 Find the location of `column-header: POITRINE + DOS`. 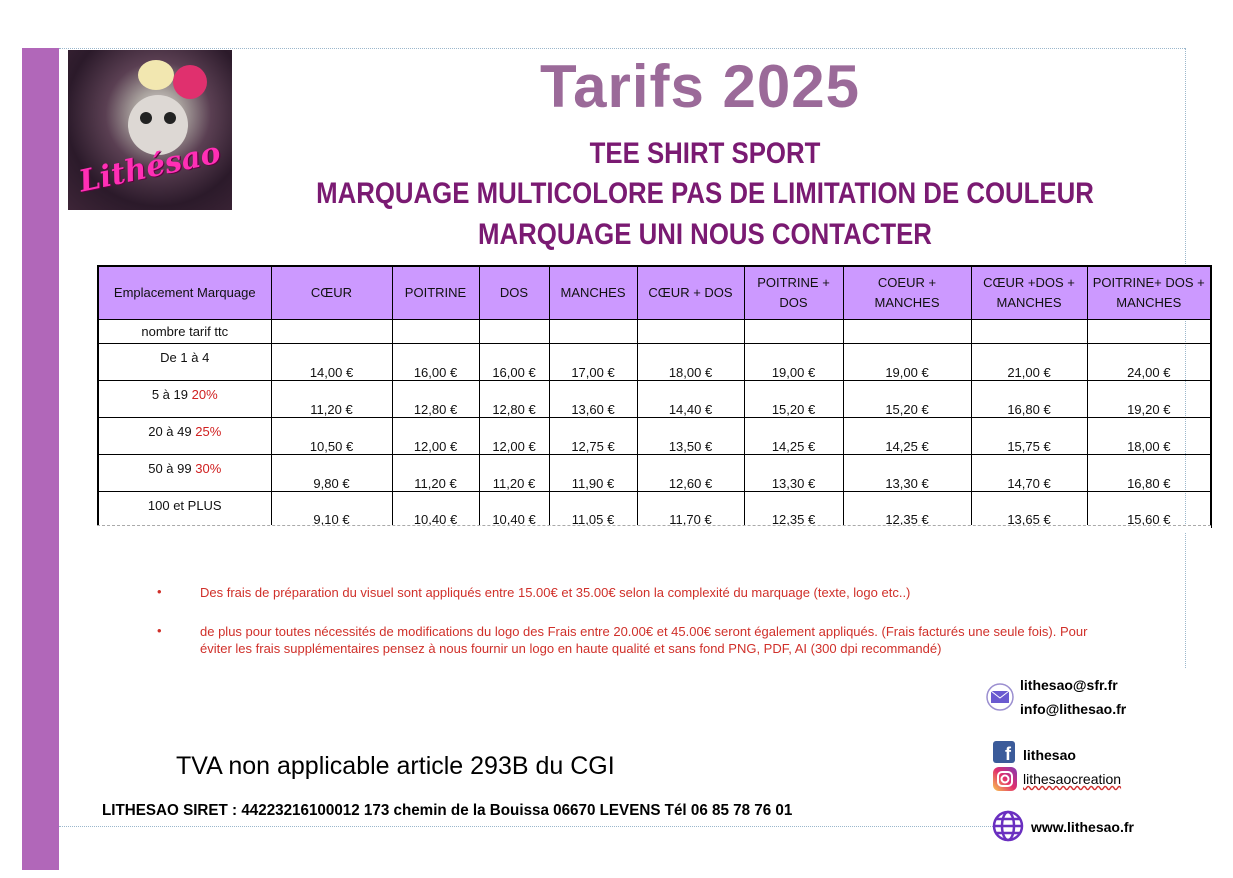

column-header: POITRINE + DOS is located at coordinates (793, 292).